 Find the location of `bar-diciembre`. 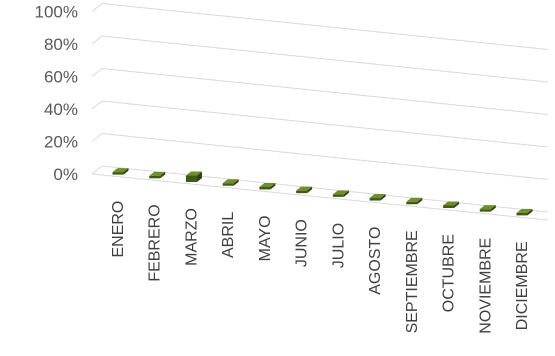

bar-diciembre is located at coordinates (524, 212).